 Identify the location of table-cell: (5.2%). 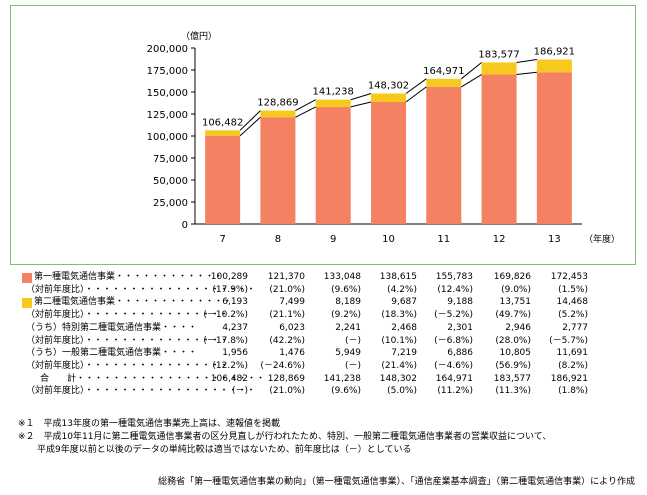
(573, 315).